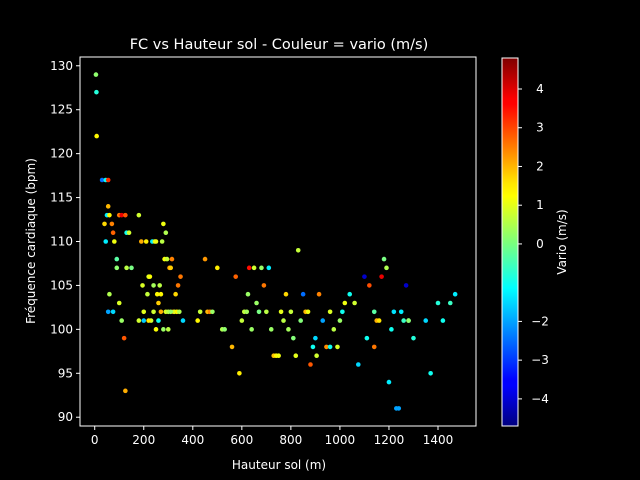 This screenshot has height=480, width=640. I want to click on colorbar-tick--2-label: −2, so click(540, 321).